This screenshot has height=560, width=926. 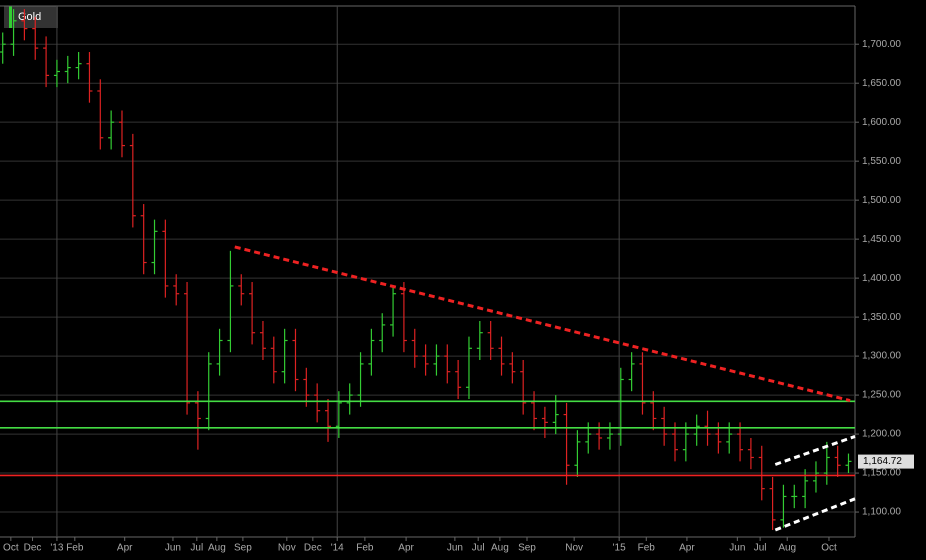 I want to click on y-tick-label: 1,600.00, so click(x=881, y=122).